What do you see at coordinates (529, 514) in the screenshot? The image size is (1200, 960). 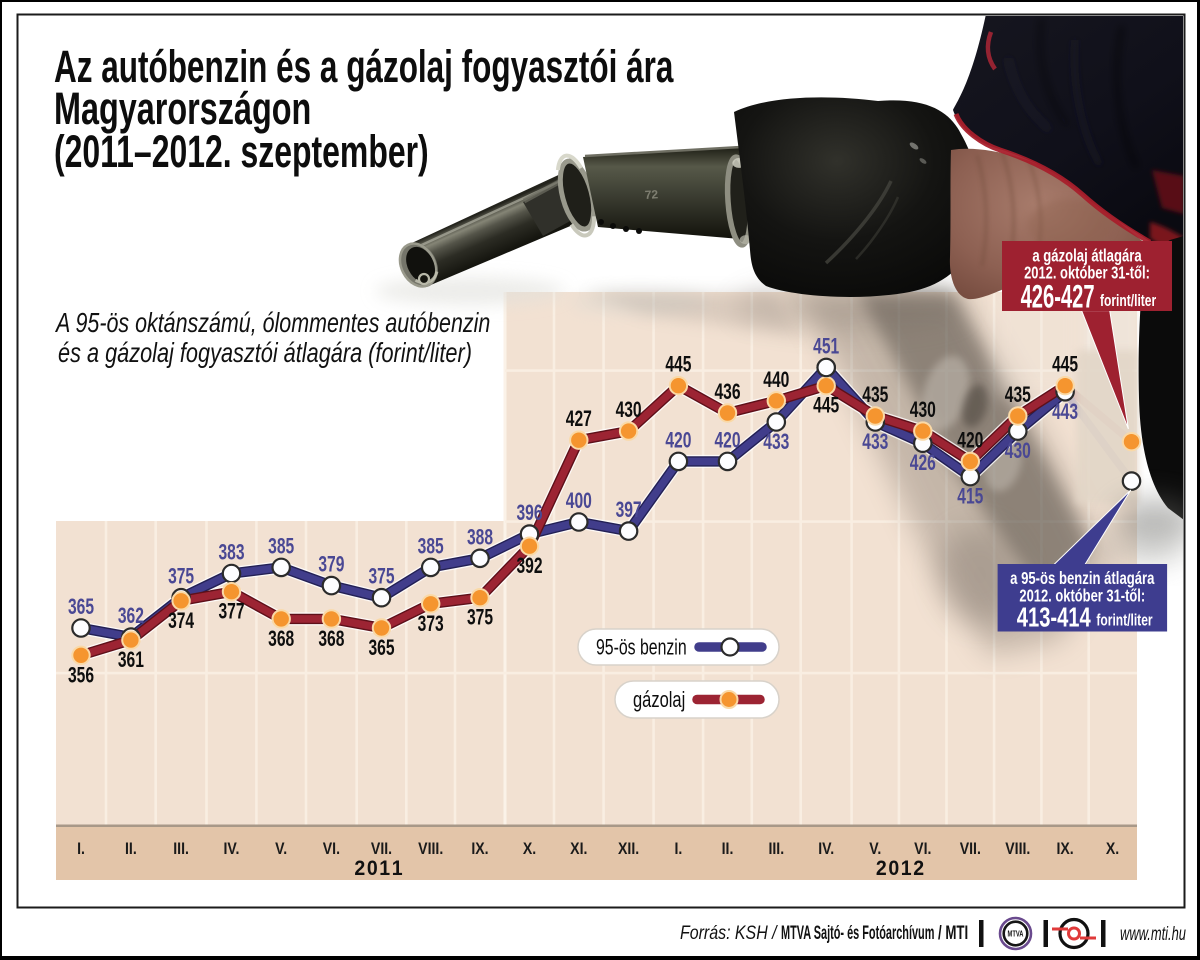 I see `svg-text: 396` at bounding box center [529, 514].